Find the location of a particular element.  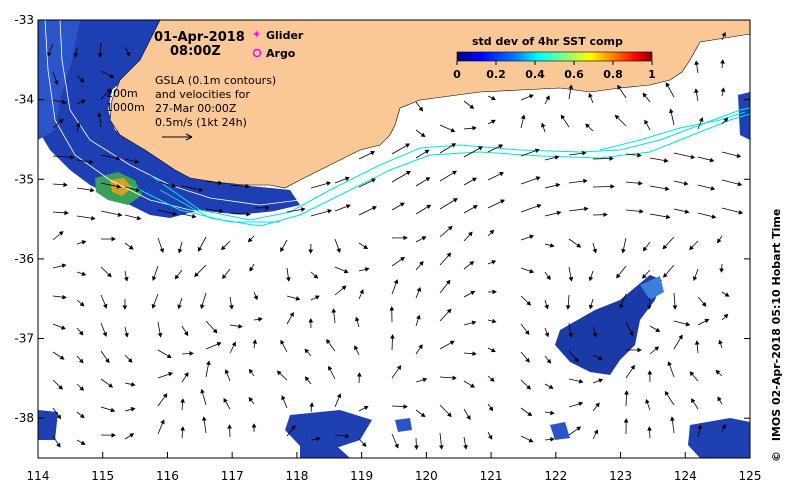

colorbar-tick-label: 0.2 is located at coordinates (496, 74).